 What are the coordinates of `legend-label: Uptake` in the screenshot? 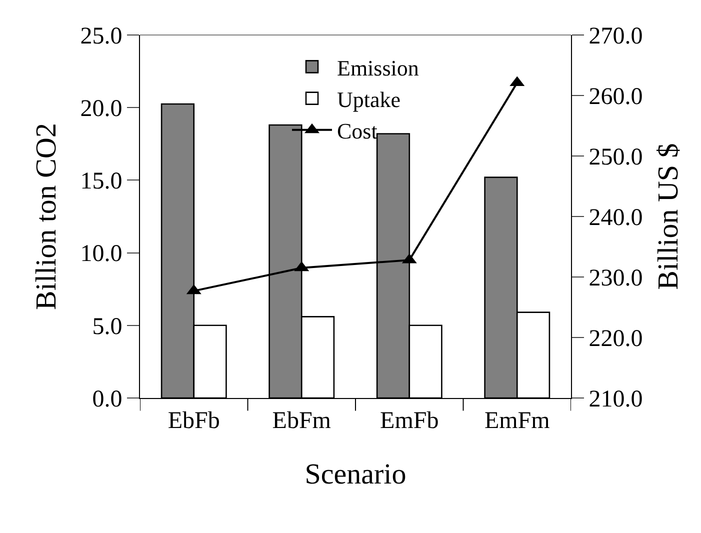 It's located at (369, 99).